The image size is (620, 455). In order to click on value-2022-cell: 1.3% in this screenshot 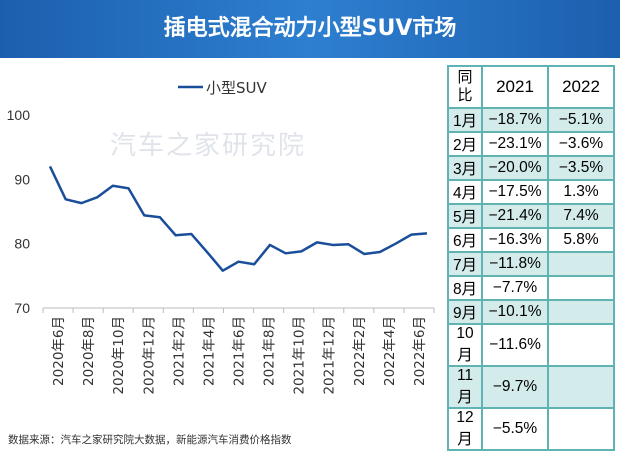, I will do `click(581, 192)`.